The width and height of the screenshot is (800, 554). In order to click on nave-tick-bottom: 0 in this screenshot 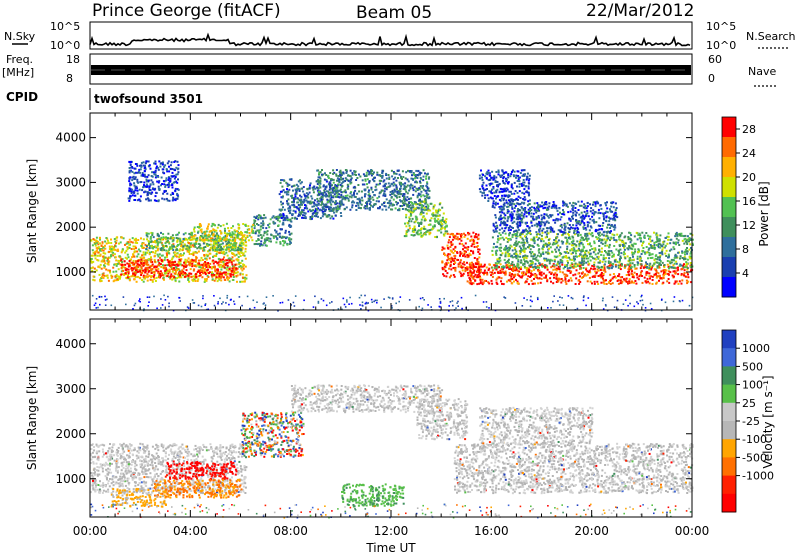, I will do `click(711, 78)`.